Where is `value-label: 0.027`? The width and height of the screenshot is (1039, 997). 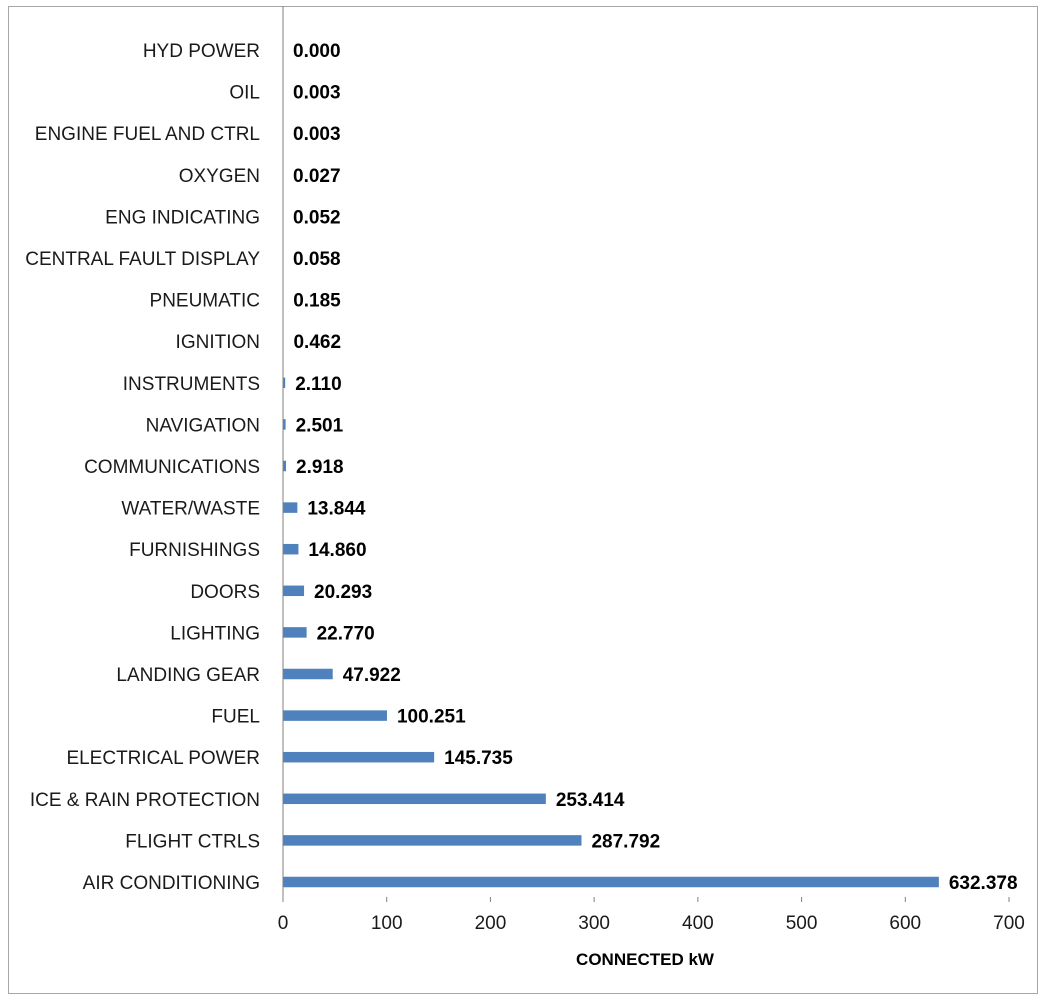 value-label: 0.027 is located at coordinates (317, 176).